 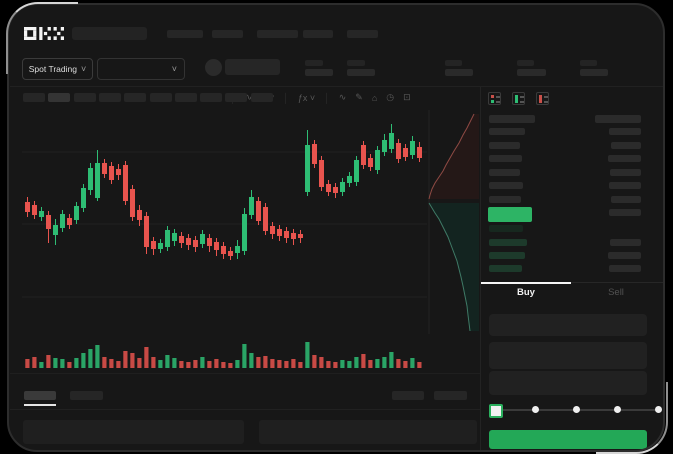 I want to click on okx-logo-icon, so click(x=44, y=33).